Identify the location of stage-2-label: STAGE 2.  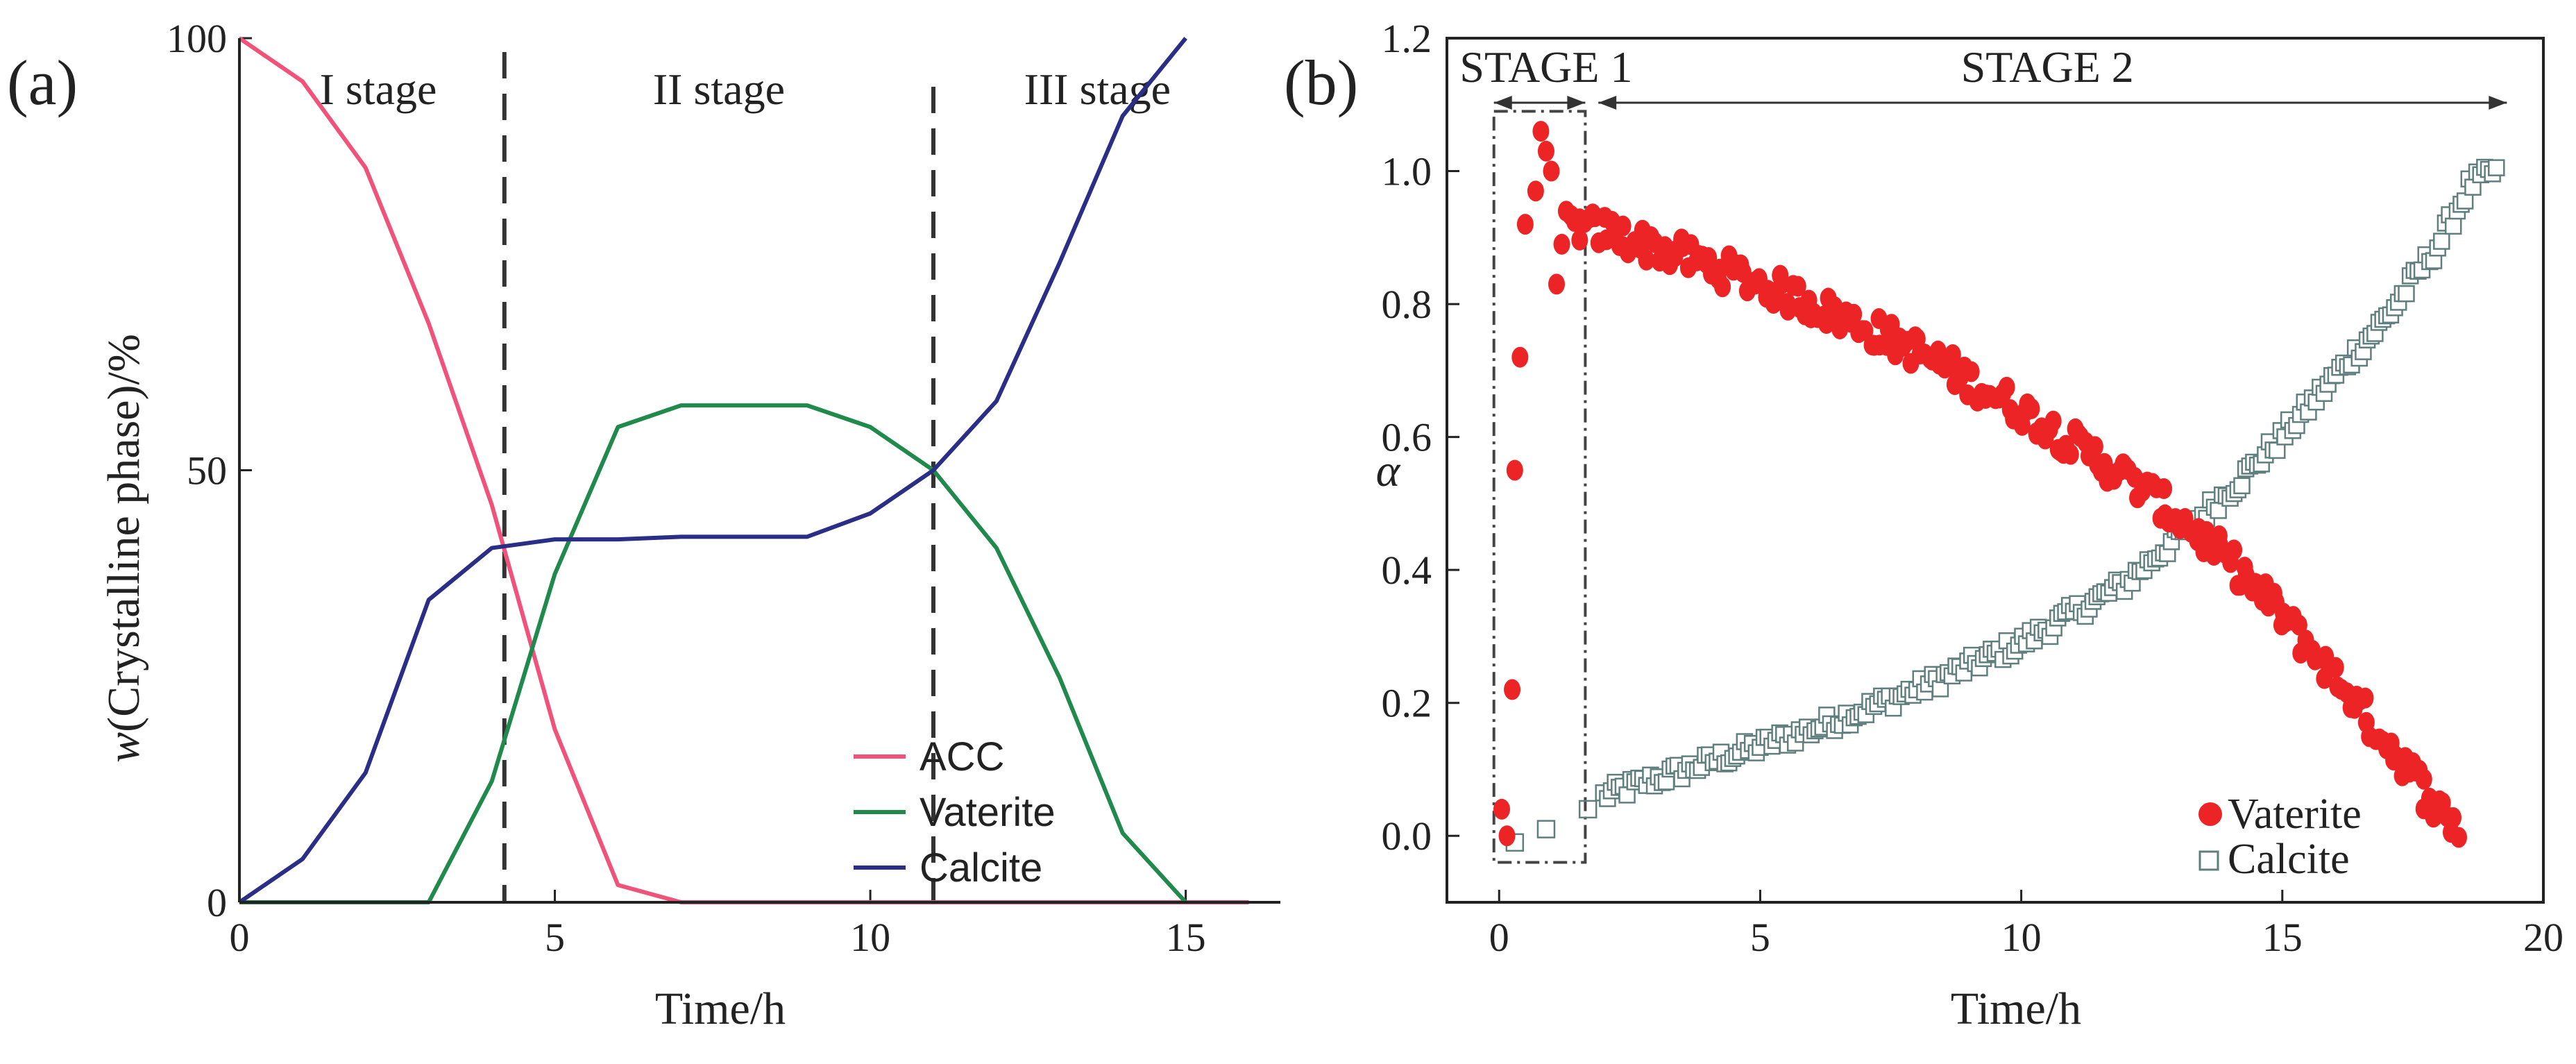
(2048, 67).